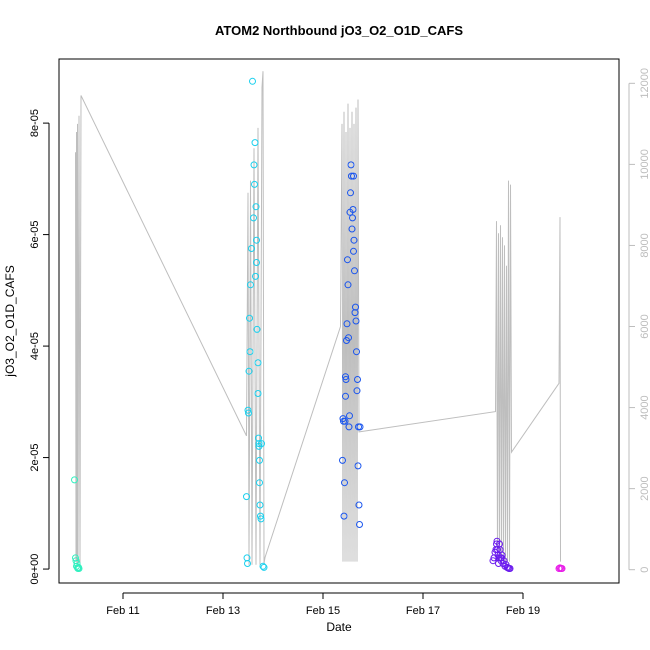  I want to click on x-tick-label: Feb 11, so click(122, 611).